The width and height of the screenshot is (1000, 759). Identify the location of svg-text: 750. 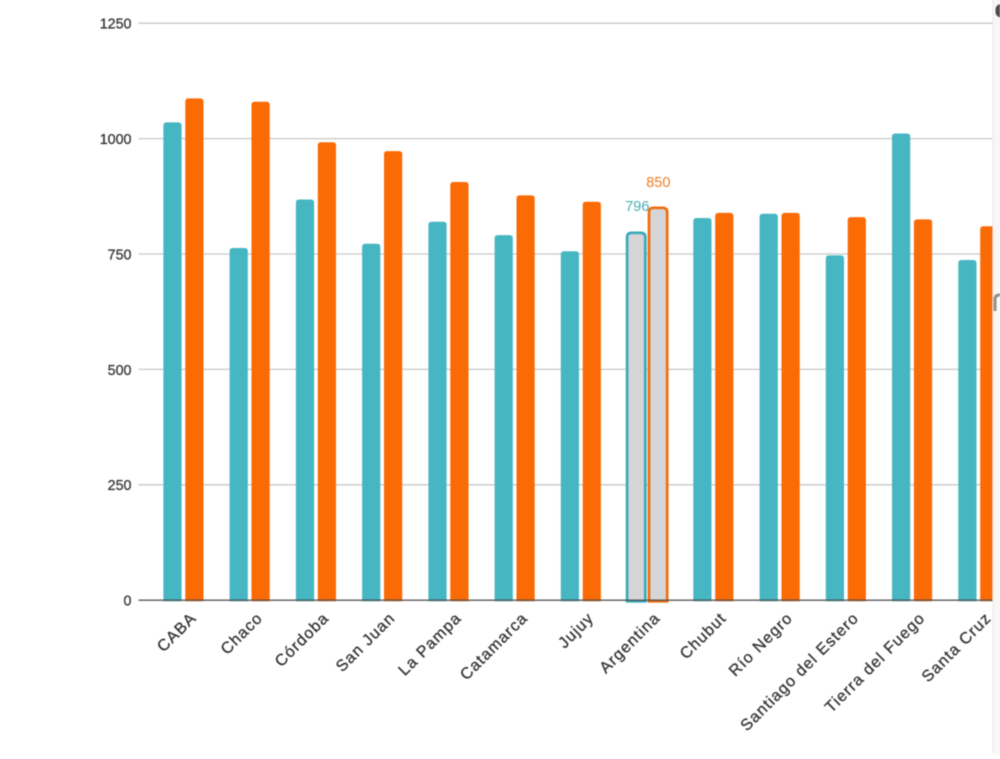
(120, 255).